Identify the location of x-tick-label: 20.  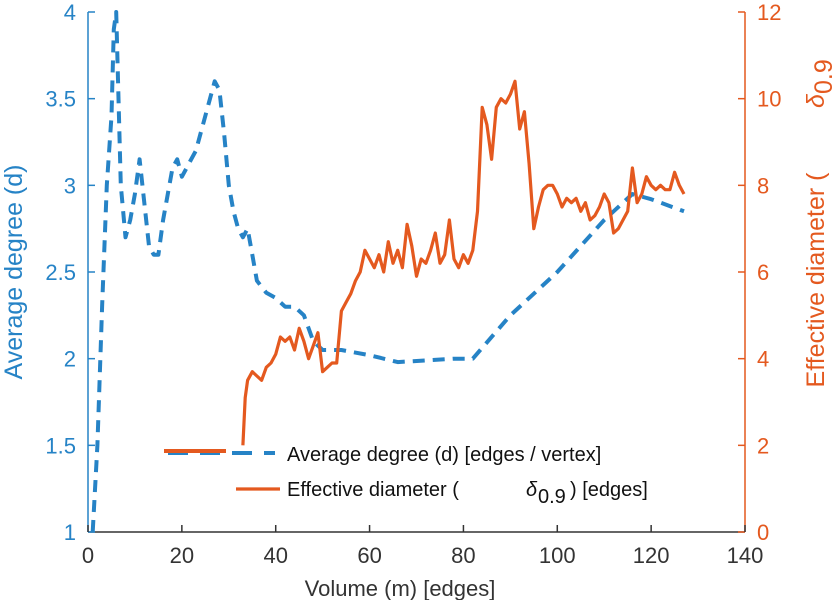
(182, 555).